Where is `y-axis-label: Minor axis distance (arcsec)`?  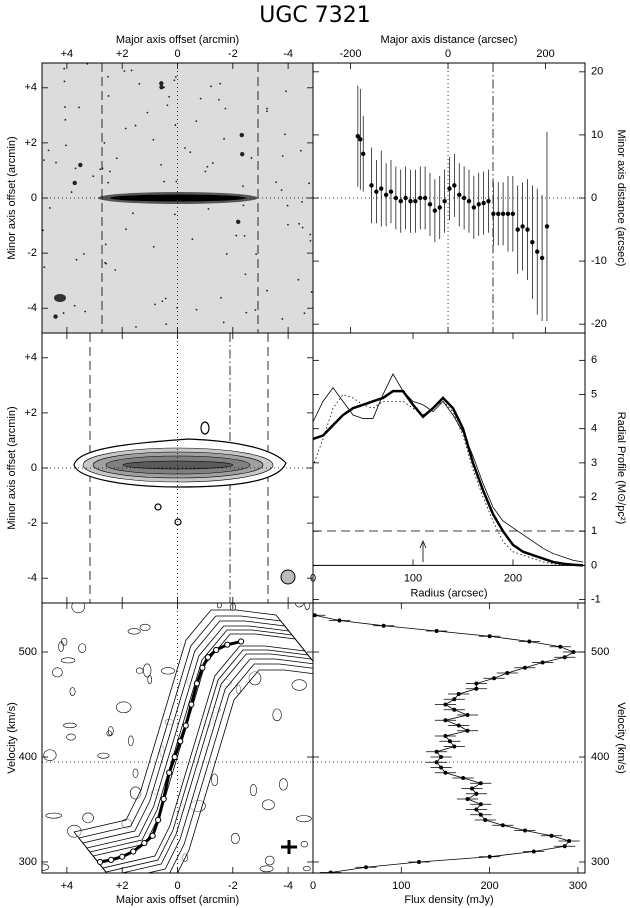
y-axis-label: Minor axis distance (arcsec) is located at coordinates (621, 198).